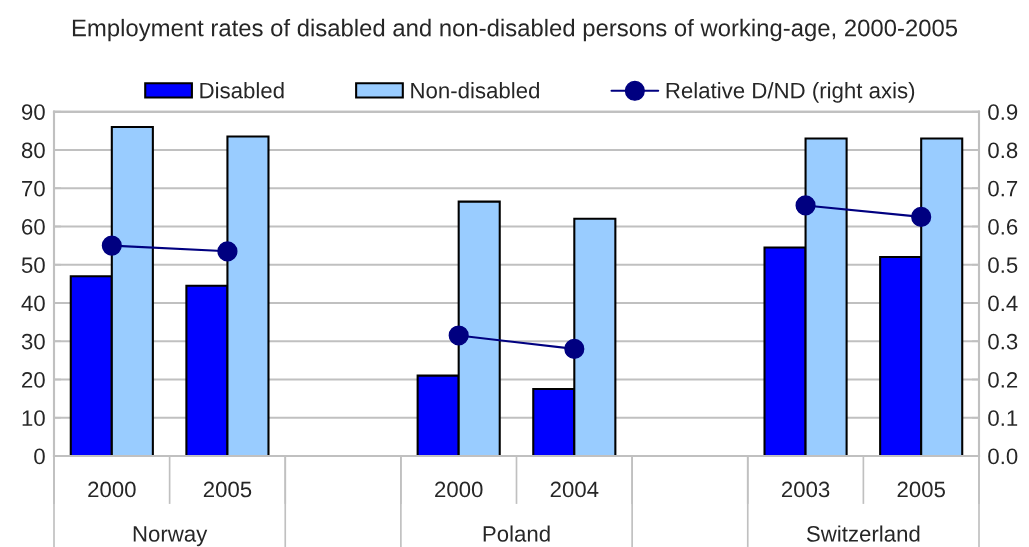 Image resolution: width=1029 pixels, height=547 pixels. I want to click on y2-tick-label: 0.8, so click(1003, 150).